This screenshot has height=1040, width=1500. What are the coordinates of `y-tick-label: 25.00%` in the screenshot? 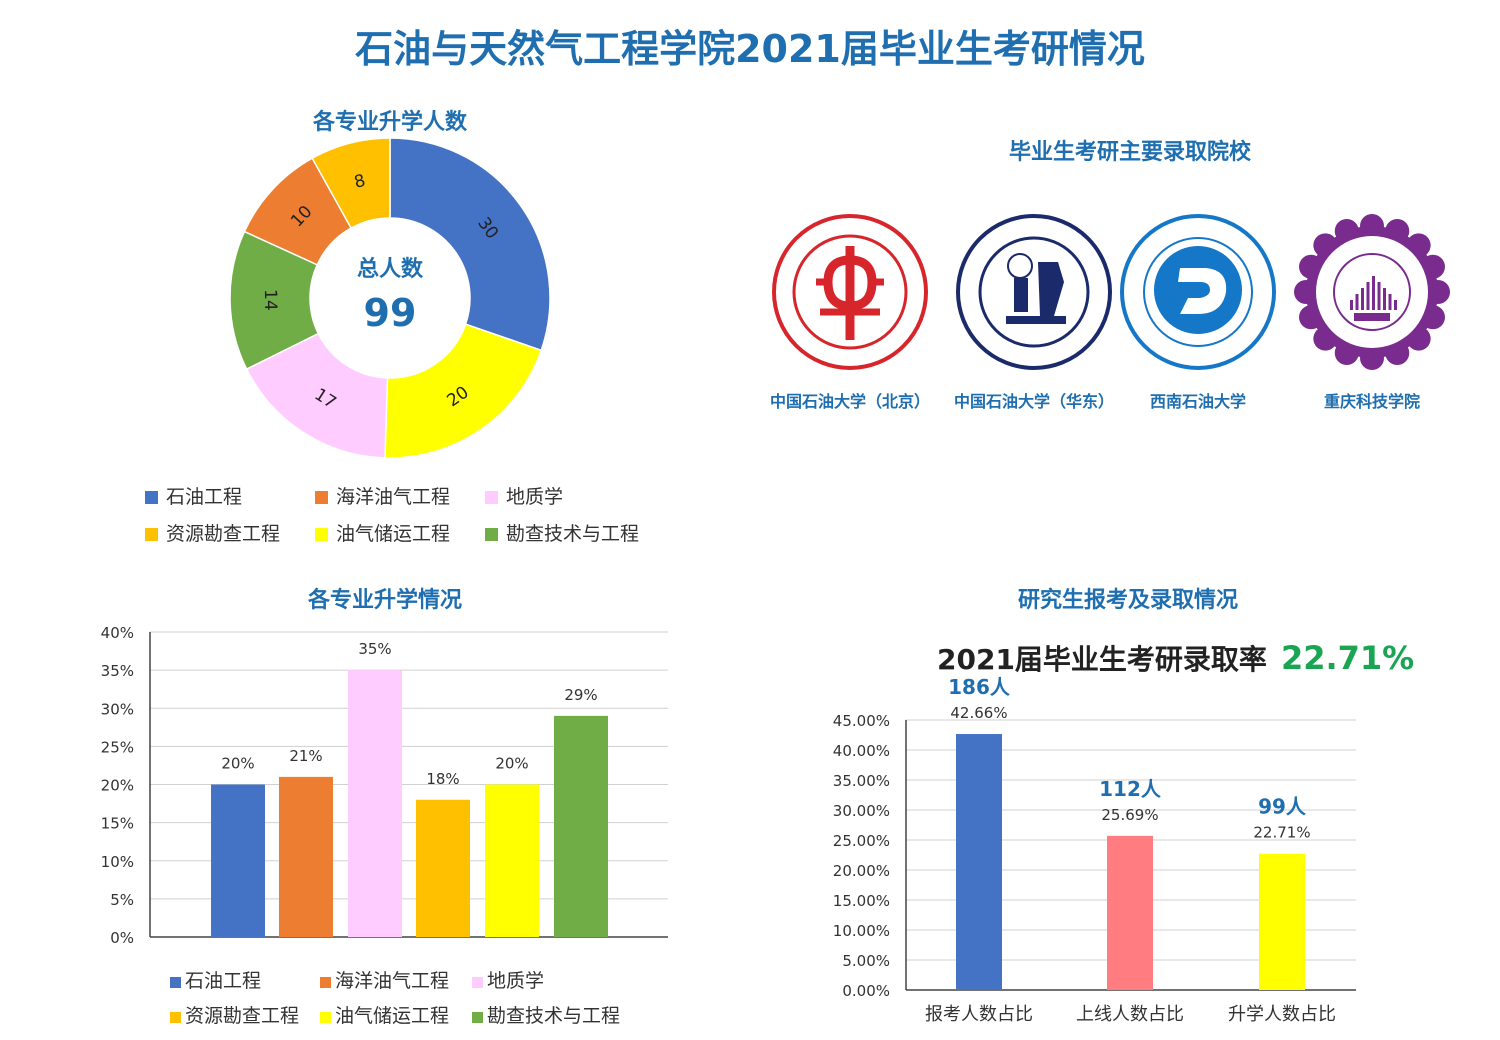 It's located at (861, 841).